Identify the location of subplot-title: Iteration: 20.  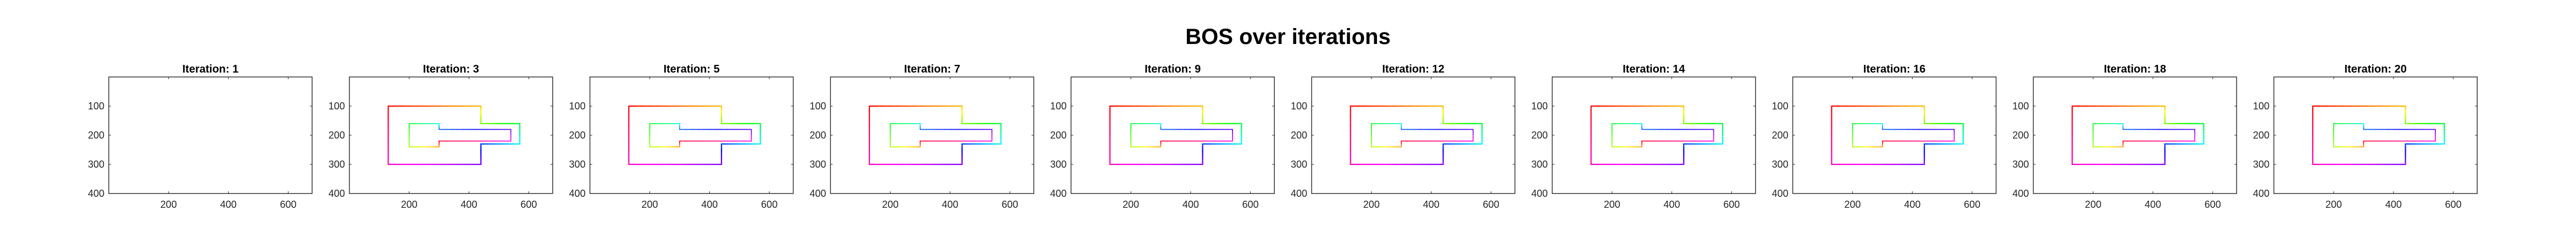
(2376, 69).